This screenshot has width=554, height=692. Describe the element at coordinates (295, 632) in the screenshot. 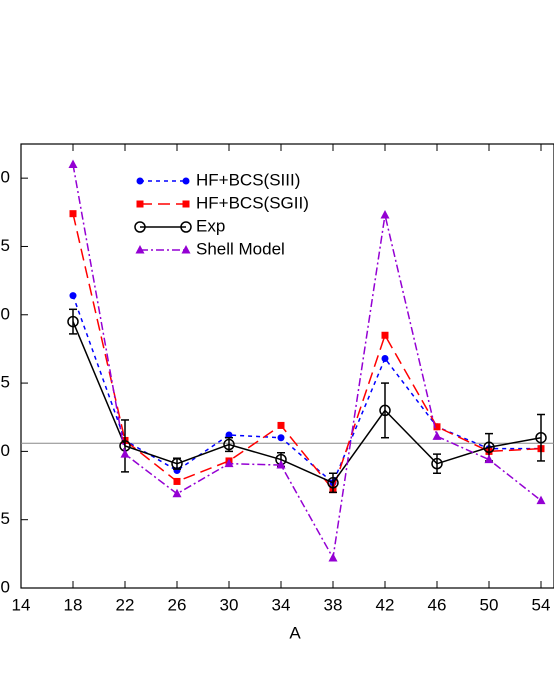

I see `x-axis-label: A` at that location.